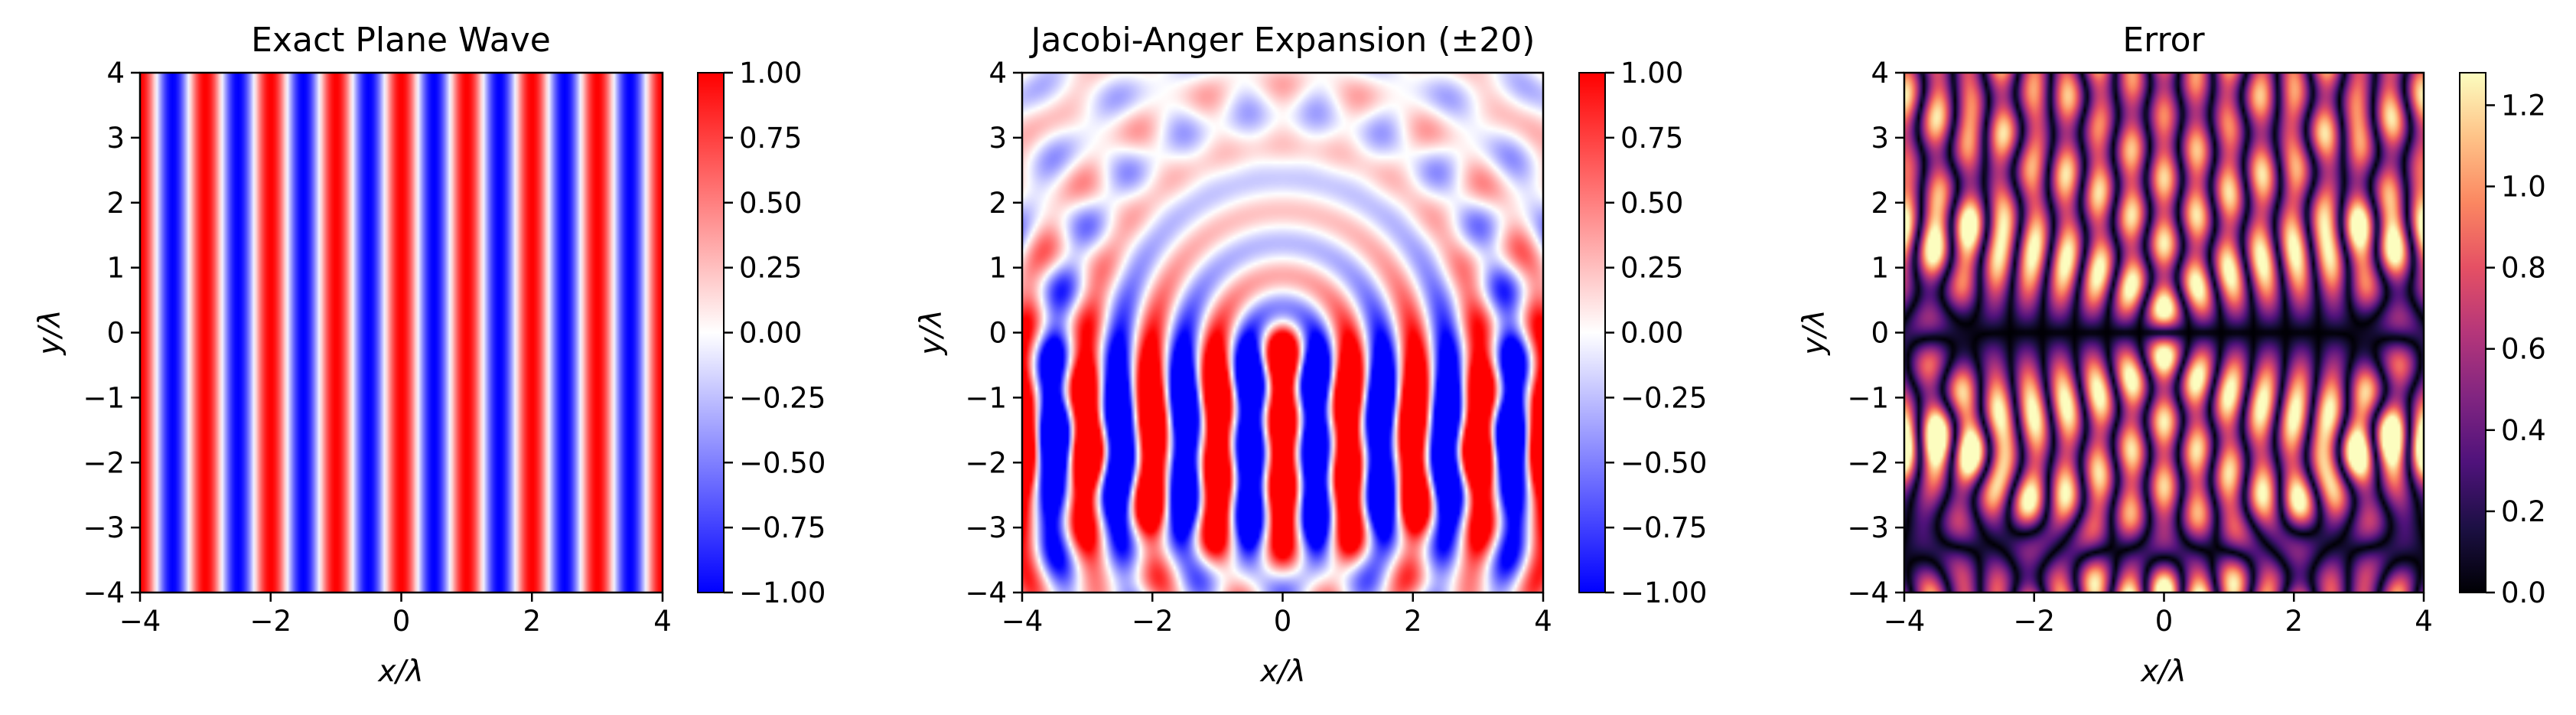 The image size is (2576, 715). I want to click on colorbar-tick-label: 0.4, so click(2524, 431).